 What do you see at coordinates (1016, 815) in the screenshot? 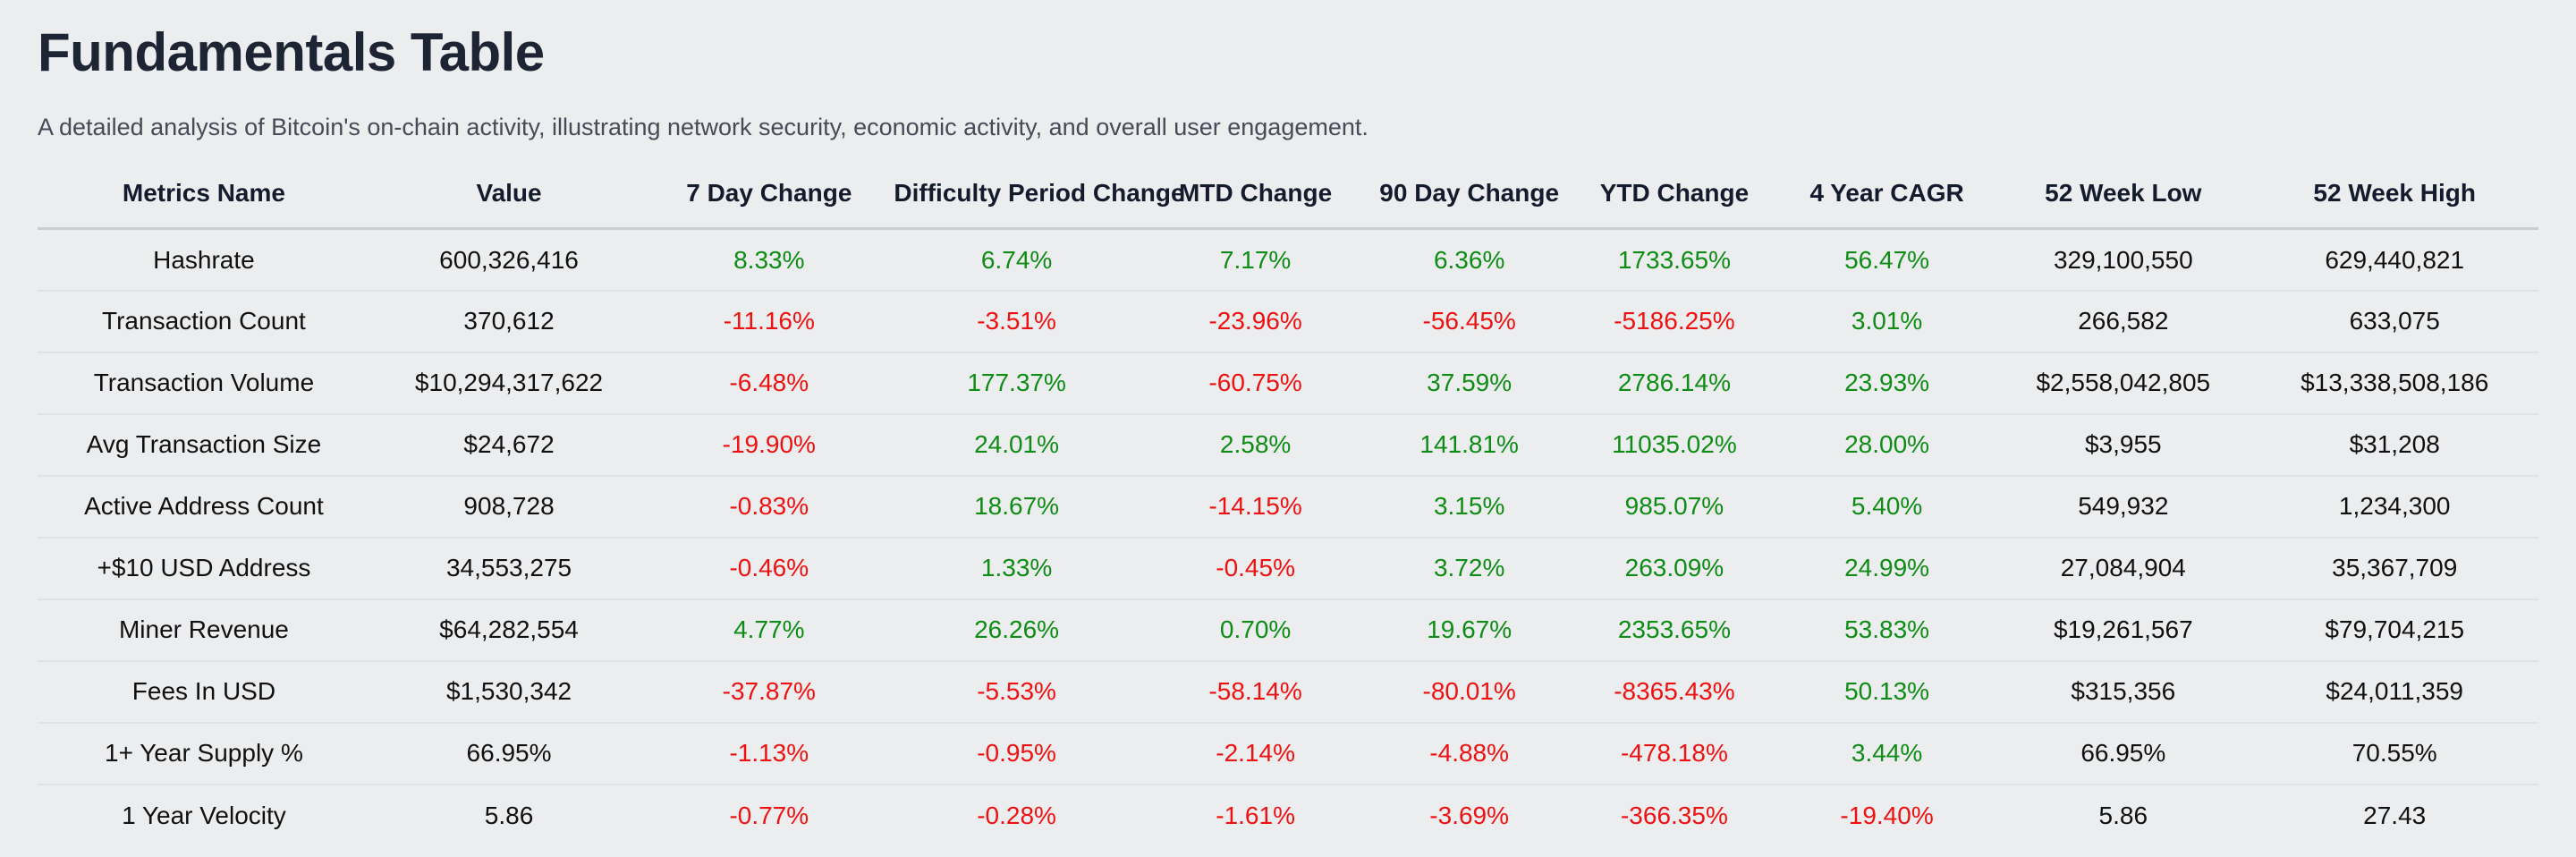
I see `metric-value-cell: -0.28%` at bounding box center [1016, 815].